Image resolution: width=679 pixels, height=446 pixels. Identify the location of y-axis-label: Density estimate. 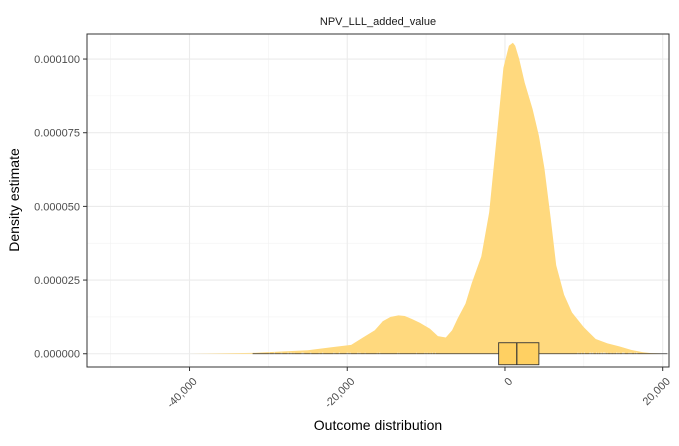
(14, 200).